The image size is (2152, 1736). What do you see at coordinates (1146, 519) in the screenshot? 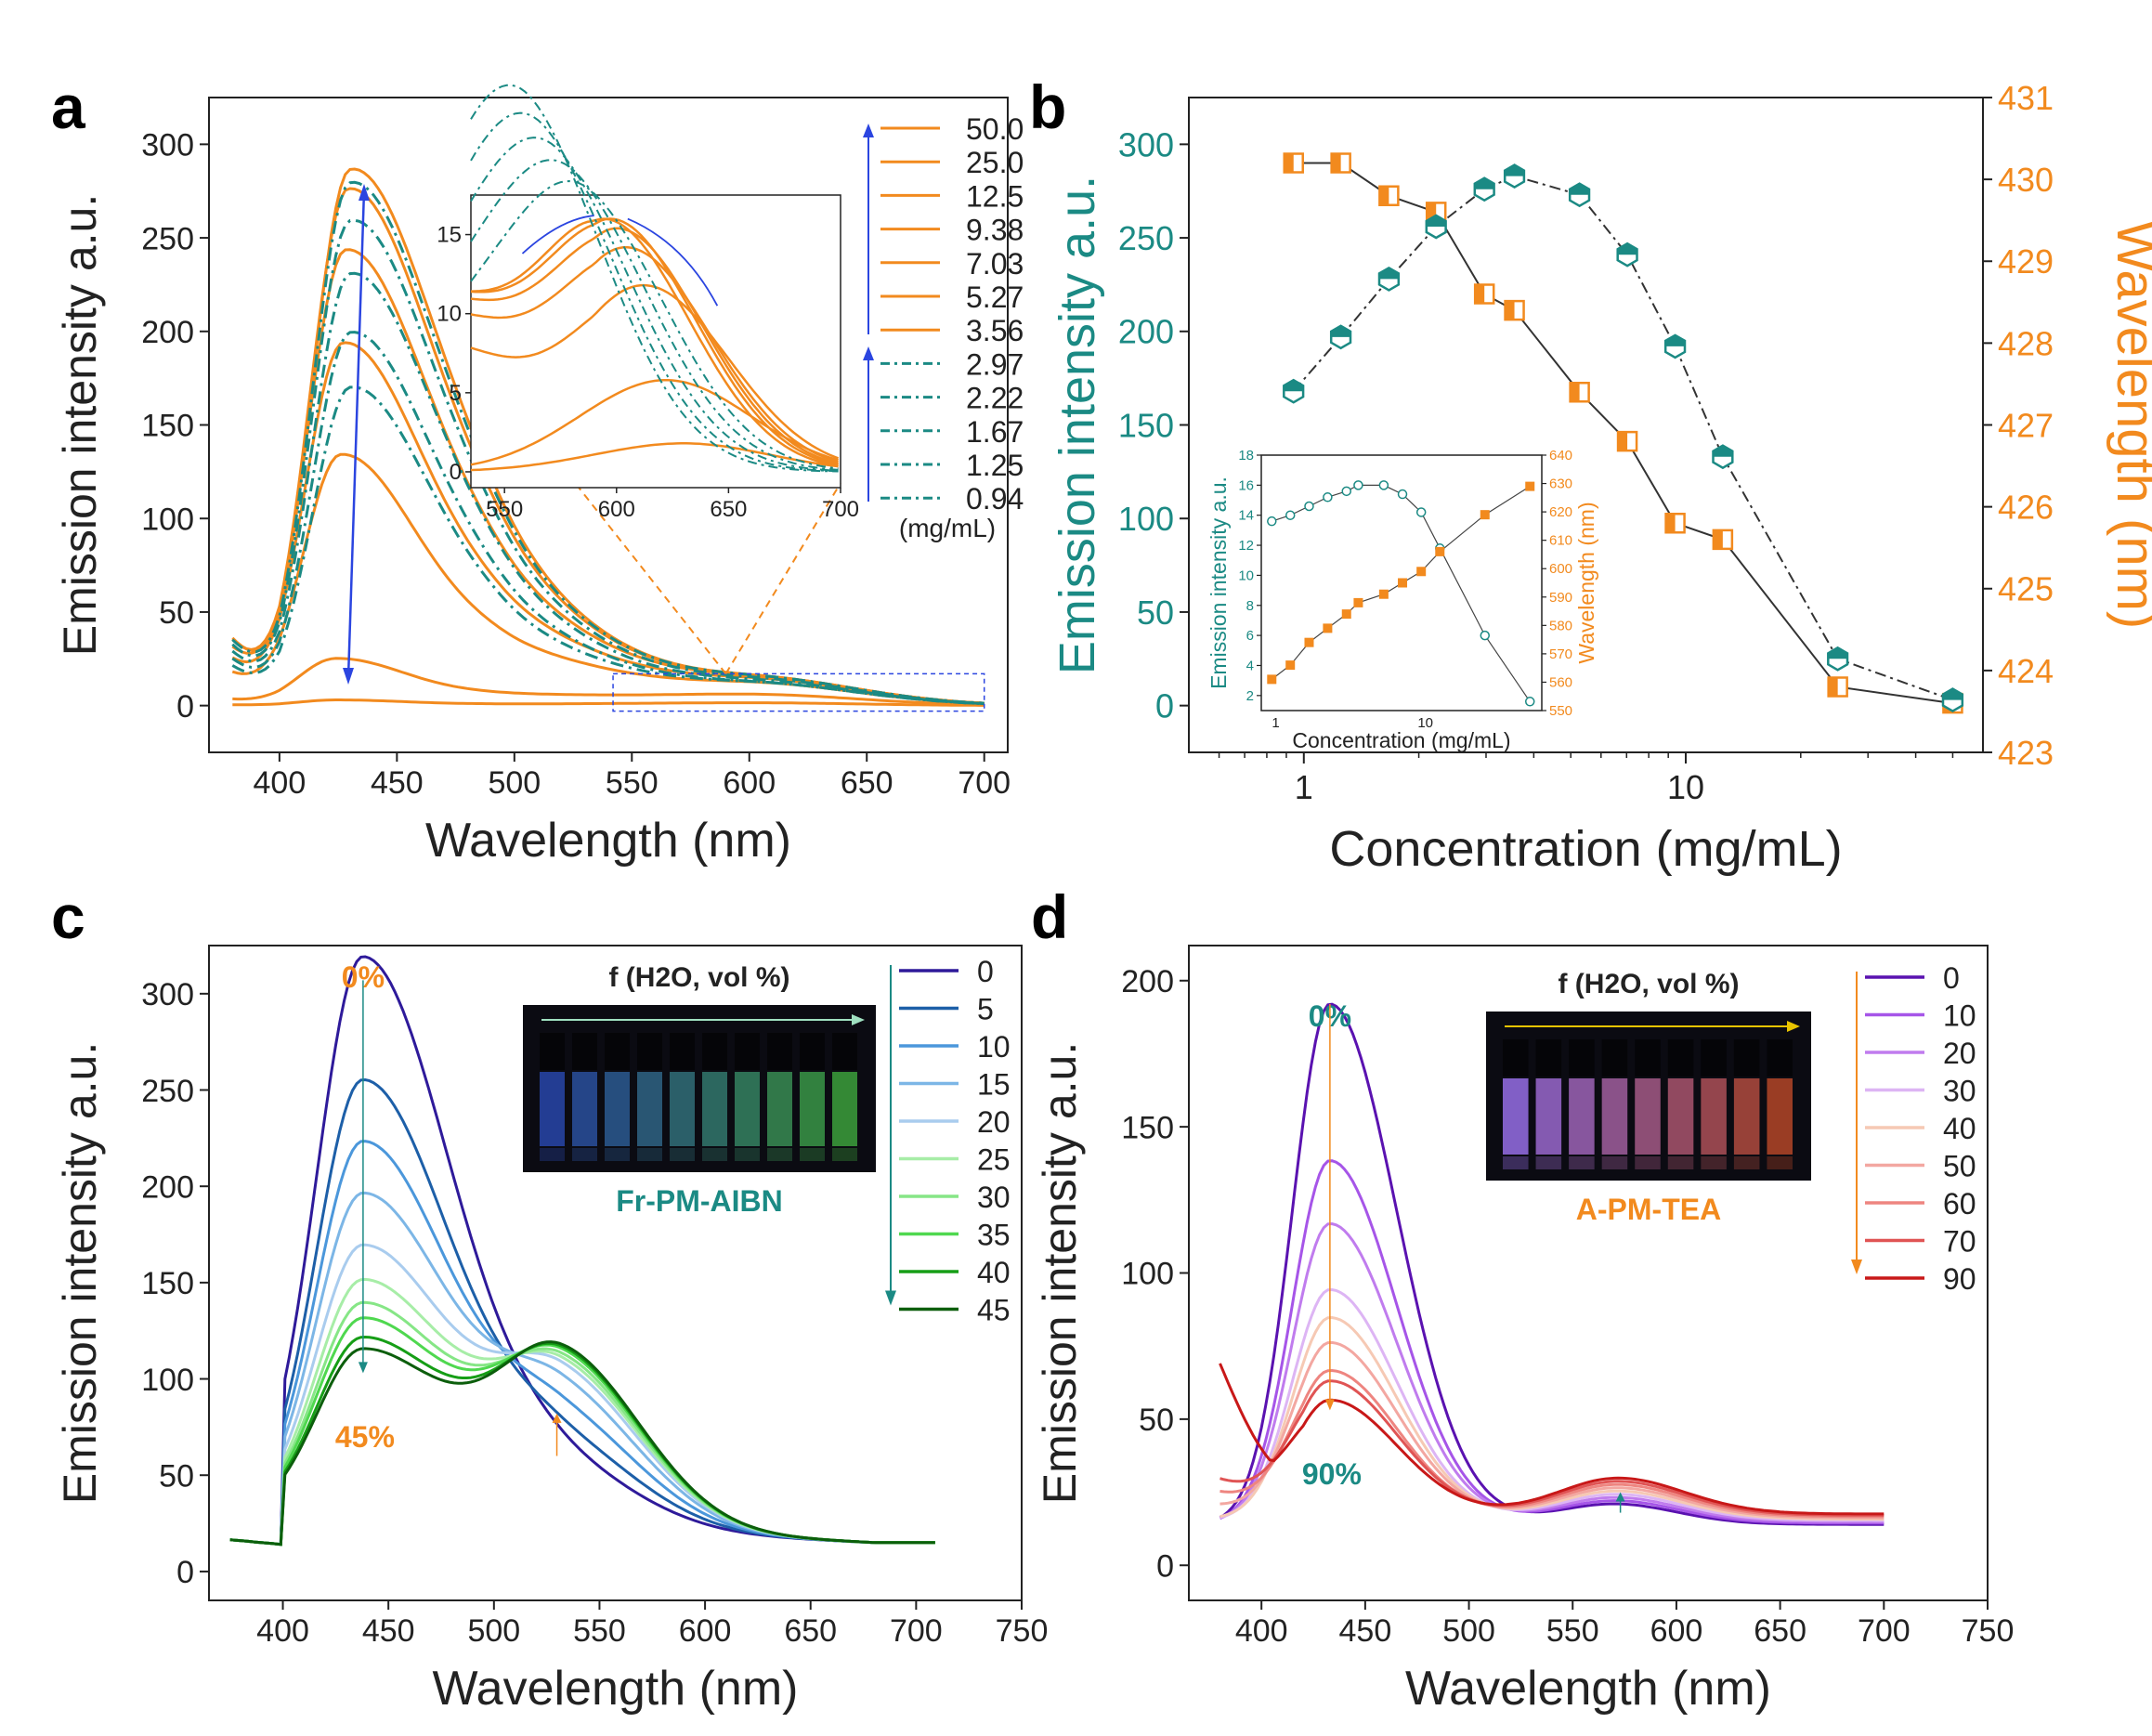
I see `y-tick-label: 100` at bounding box center [1146, 519].